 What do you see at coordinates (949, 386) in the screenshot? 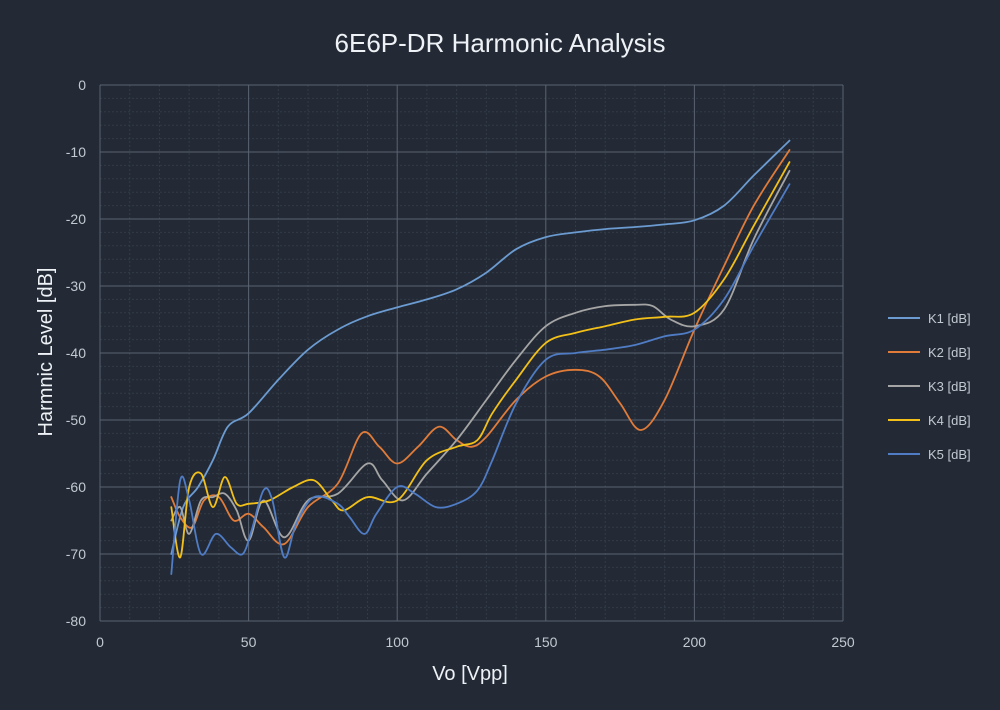
I see `legend-label: K3 [dB]` at bounding box center [949, 386].